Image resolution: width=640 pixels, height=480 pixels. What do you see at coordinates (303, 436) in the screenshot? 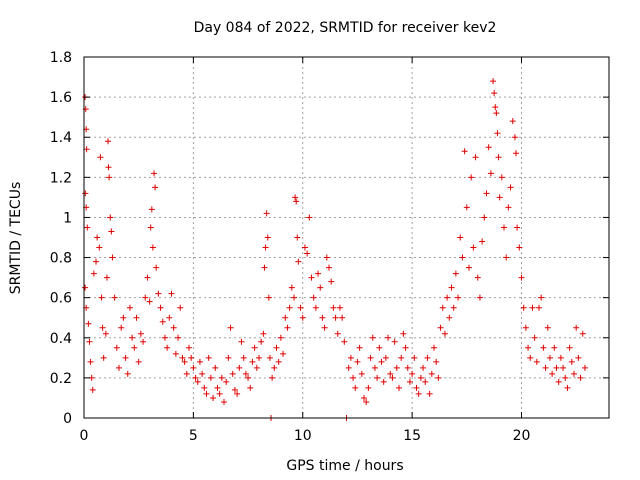
I see `x-tick-label: 10` at bounding box center [303, 436].